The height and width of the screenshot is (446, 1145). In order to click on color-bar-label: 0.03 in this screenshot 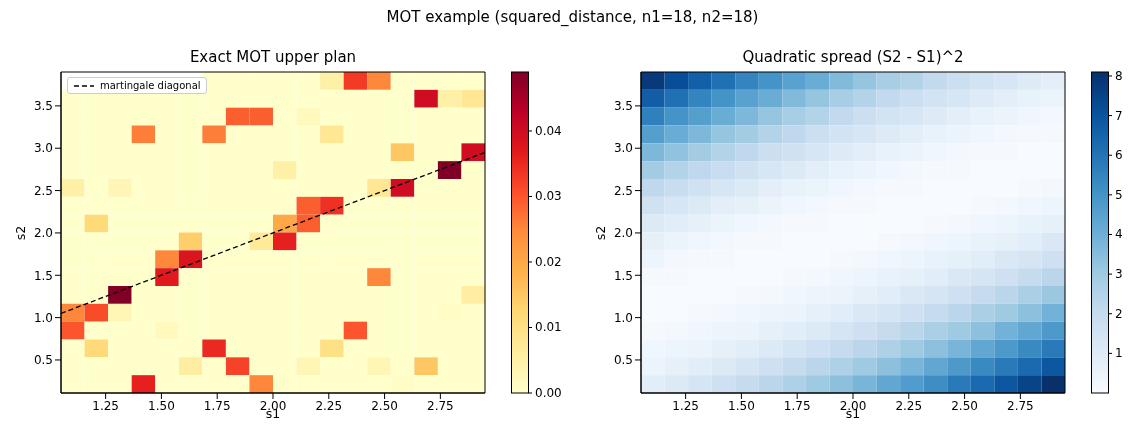, I will do `click(548, 196)`.